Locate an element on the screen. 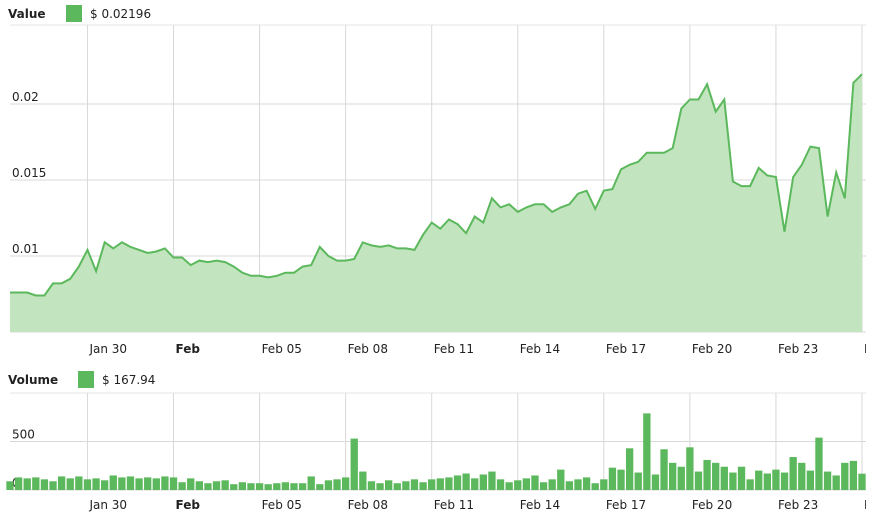 This screenshot has width=877, height=519. legend-value: $ 0.02196 is located at coordinates (120, 14).